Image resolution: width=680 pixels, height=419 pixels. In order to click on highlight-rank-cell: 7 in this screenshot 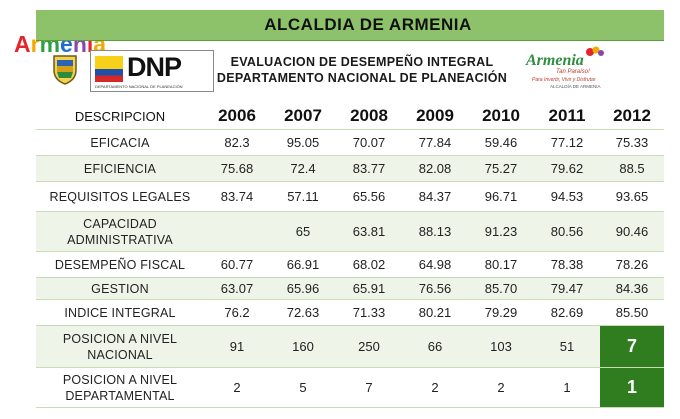, I will do `click(632, 347)`.